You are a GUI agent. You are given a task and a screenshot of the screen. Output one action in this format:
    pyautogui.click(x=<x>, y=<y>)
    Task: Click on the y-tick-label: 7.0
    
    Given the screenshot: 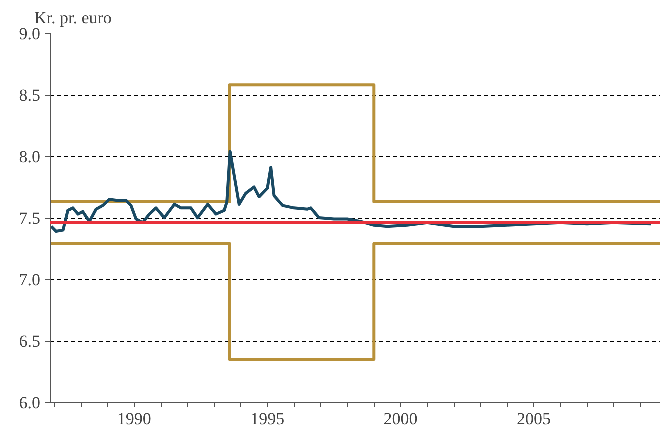 What is the action you would take?
    pyautogui.click(x=29, y=280)
    